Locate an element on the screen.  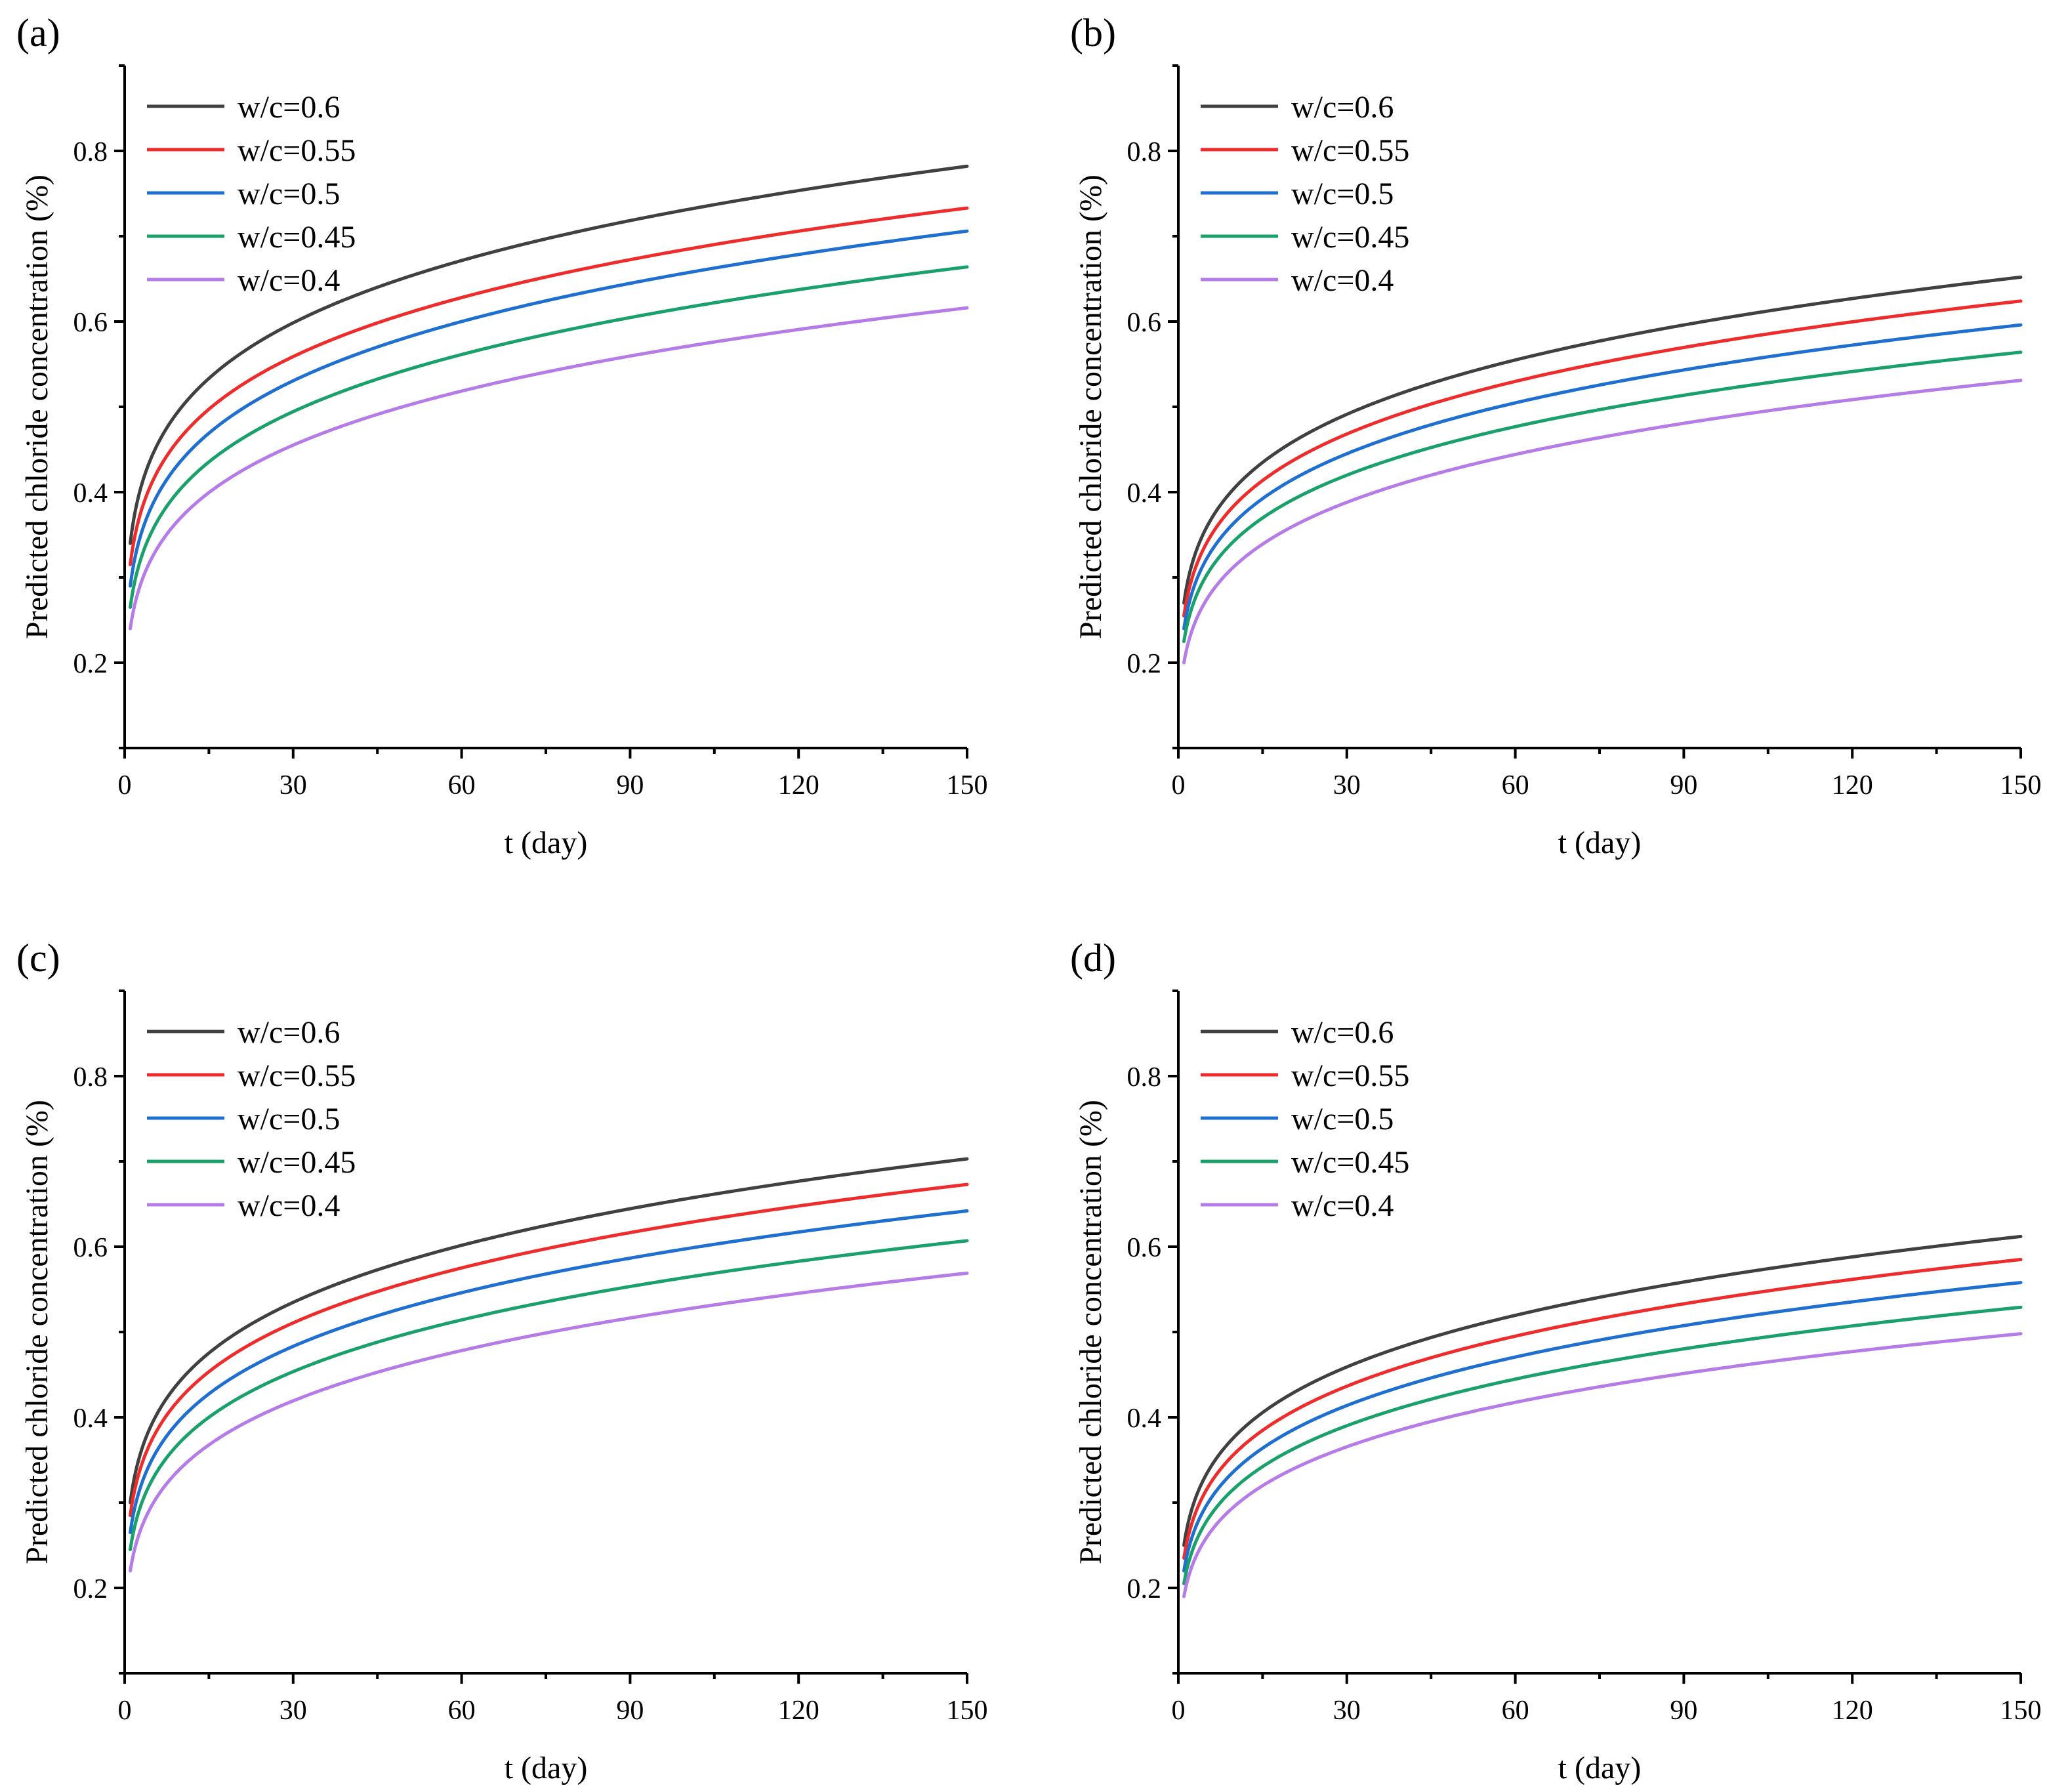
panel-label: (c) is located at coordinates (38, 958).